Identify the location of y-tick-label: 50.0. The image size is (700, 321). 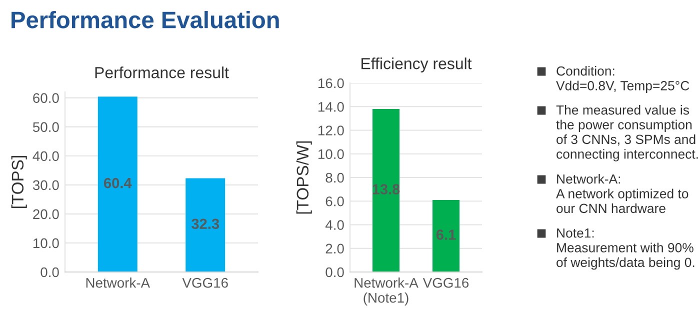
(45, 127).